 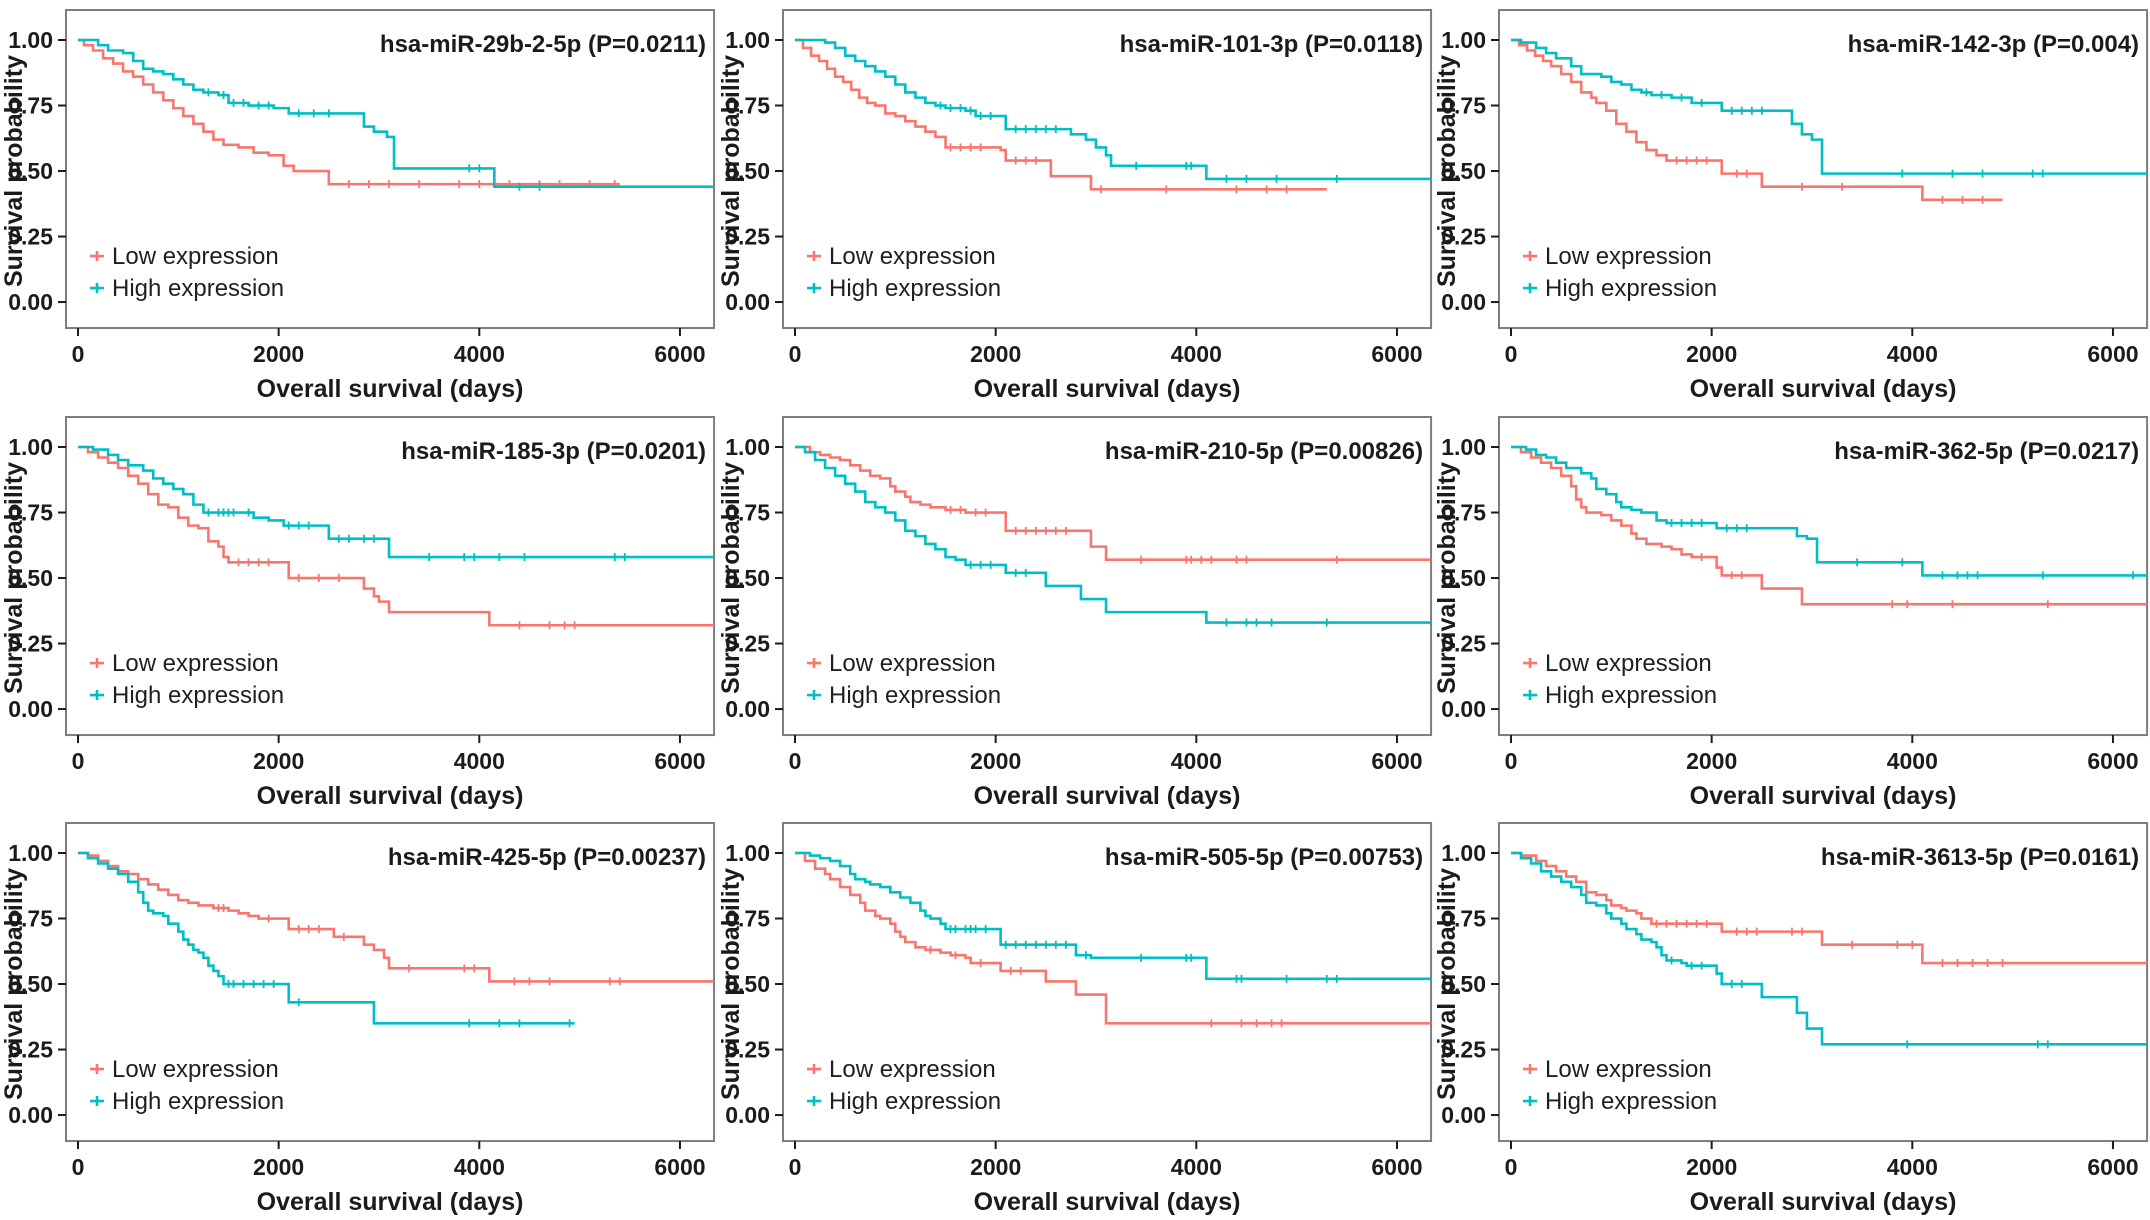 What do you see at coordinates (1264, 451) in the screenshot?
I see `panel-title: hsa-miR-210-5p (P=0.00826)` at bounding box center [1264, 451].